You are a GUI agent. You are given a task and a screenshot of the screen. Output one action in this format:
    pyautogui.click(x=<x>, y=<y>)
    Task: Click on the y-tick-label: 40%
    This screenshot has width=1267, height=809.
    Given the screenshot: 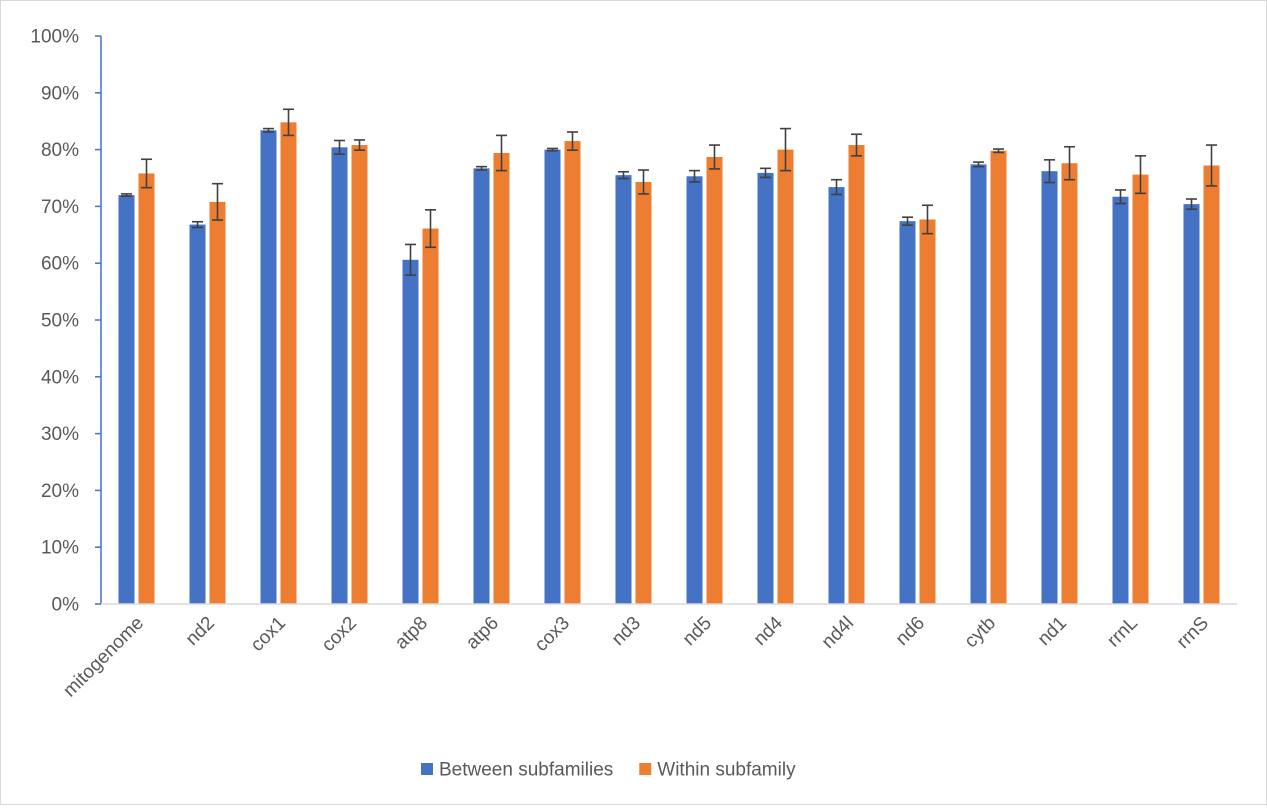 What is the action you would take?
    pyautogui.click(x=60, y=377)
    